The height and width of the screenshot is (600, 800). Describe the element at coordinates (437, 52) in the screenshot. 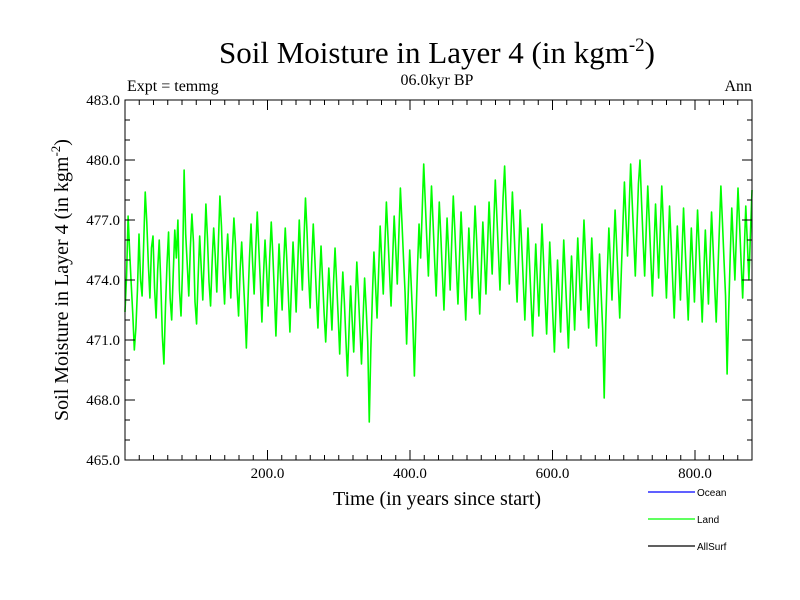

I see `chart-title: Soil Moisture in Layer 4 (in kgm-2)` at that location.